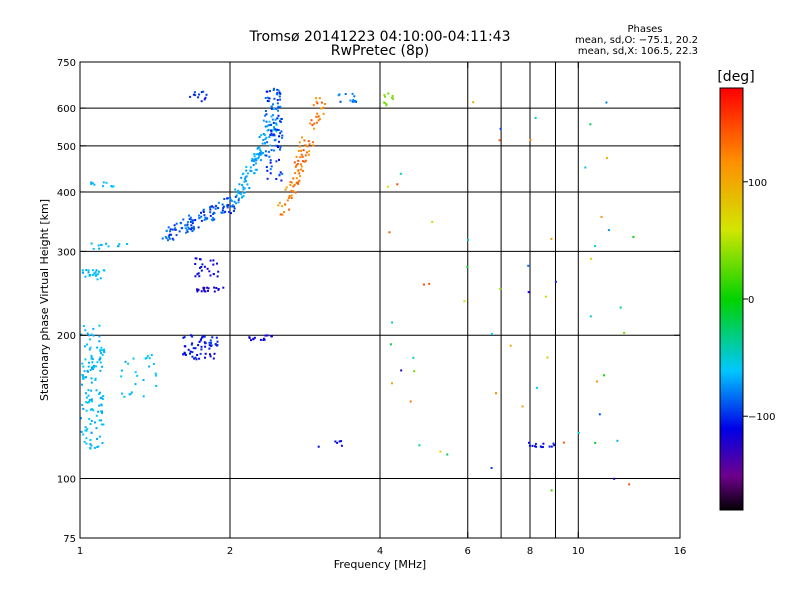 The width and height of the screenshot is (800, 600). What do you see at coordinates (69, 539) in the screenshot?
I see `y-tick-label: 75` at bounding box center [69, 539].